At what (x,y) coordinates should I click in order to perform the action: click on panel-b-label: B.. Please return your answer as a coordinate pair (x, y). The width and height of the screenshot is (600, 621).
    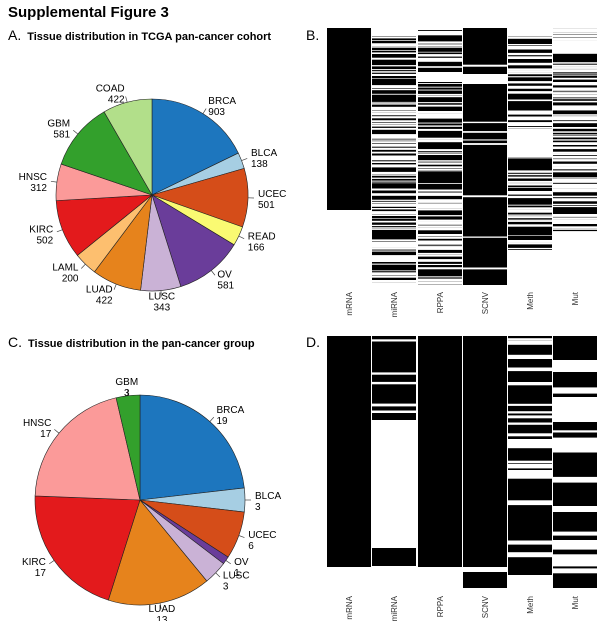
    Looking at the image, I should click on (313, 35).